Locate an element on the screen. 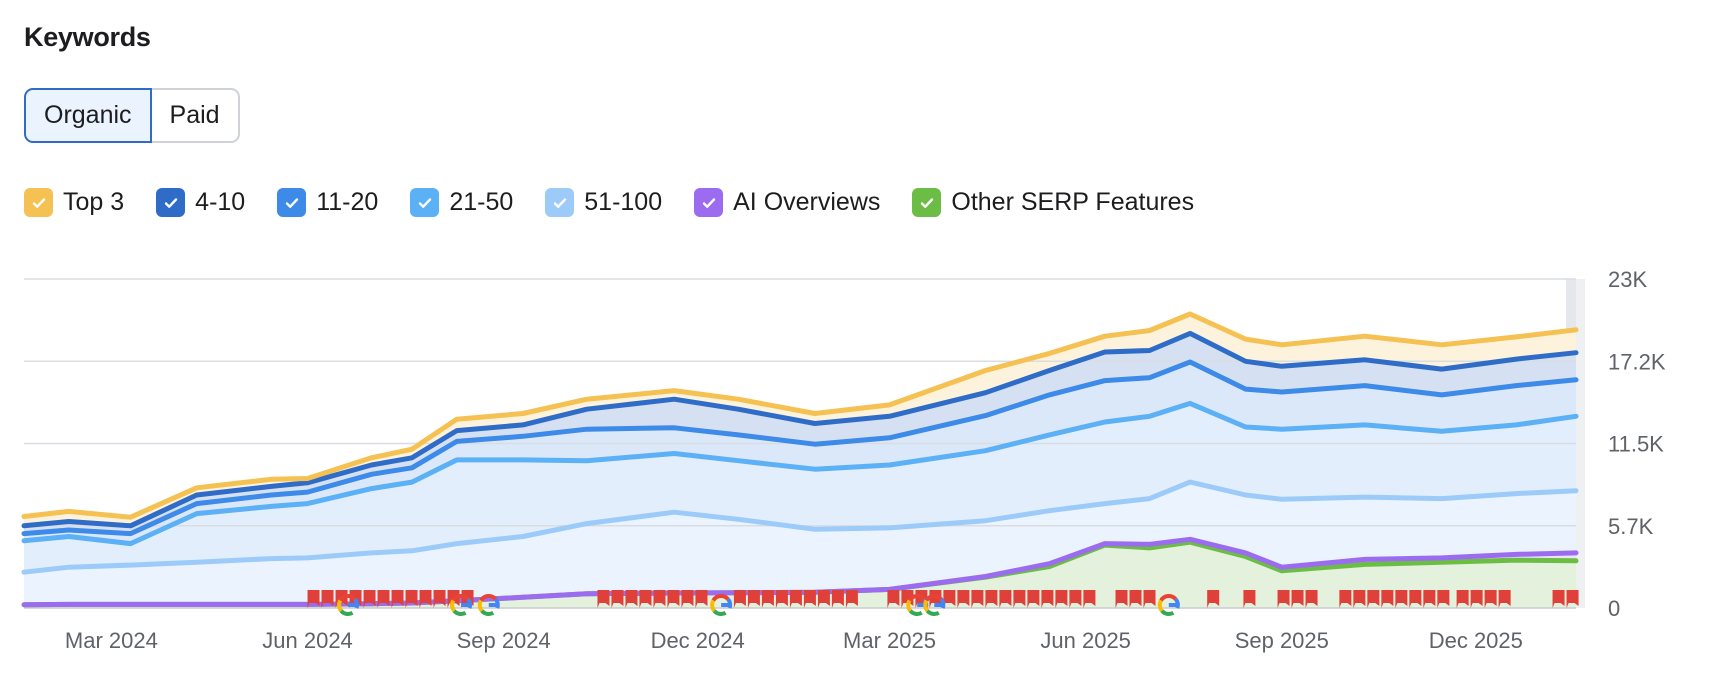 The height and width of the screenshot is (684, 1716). legend-item-other-serp-features: Other SERP Features is located at coordinates (1053, 202).